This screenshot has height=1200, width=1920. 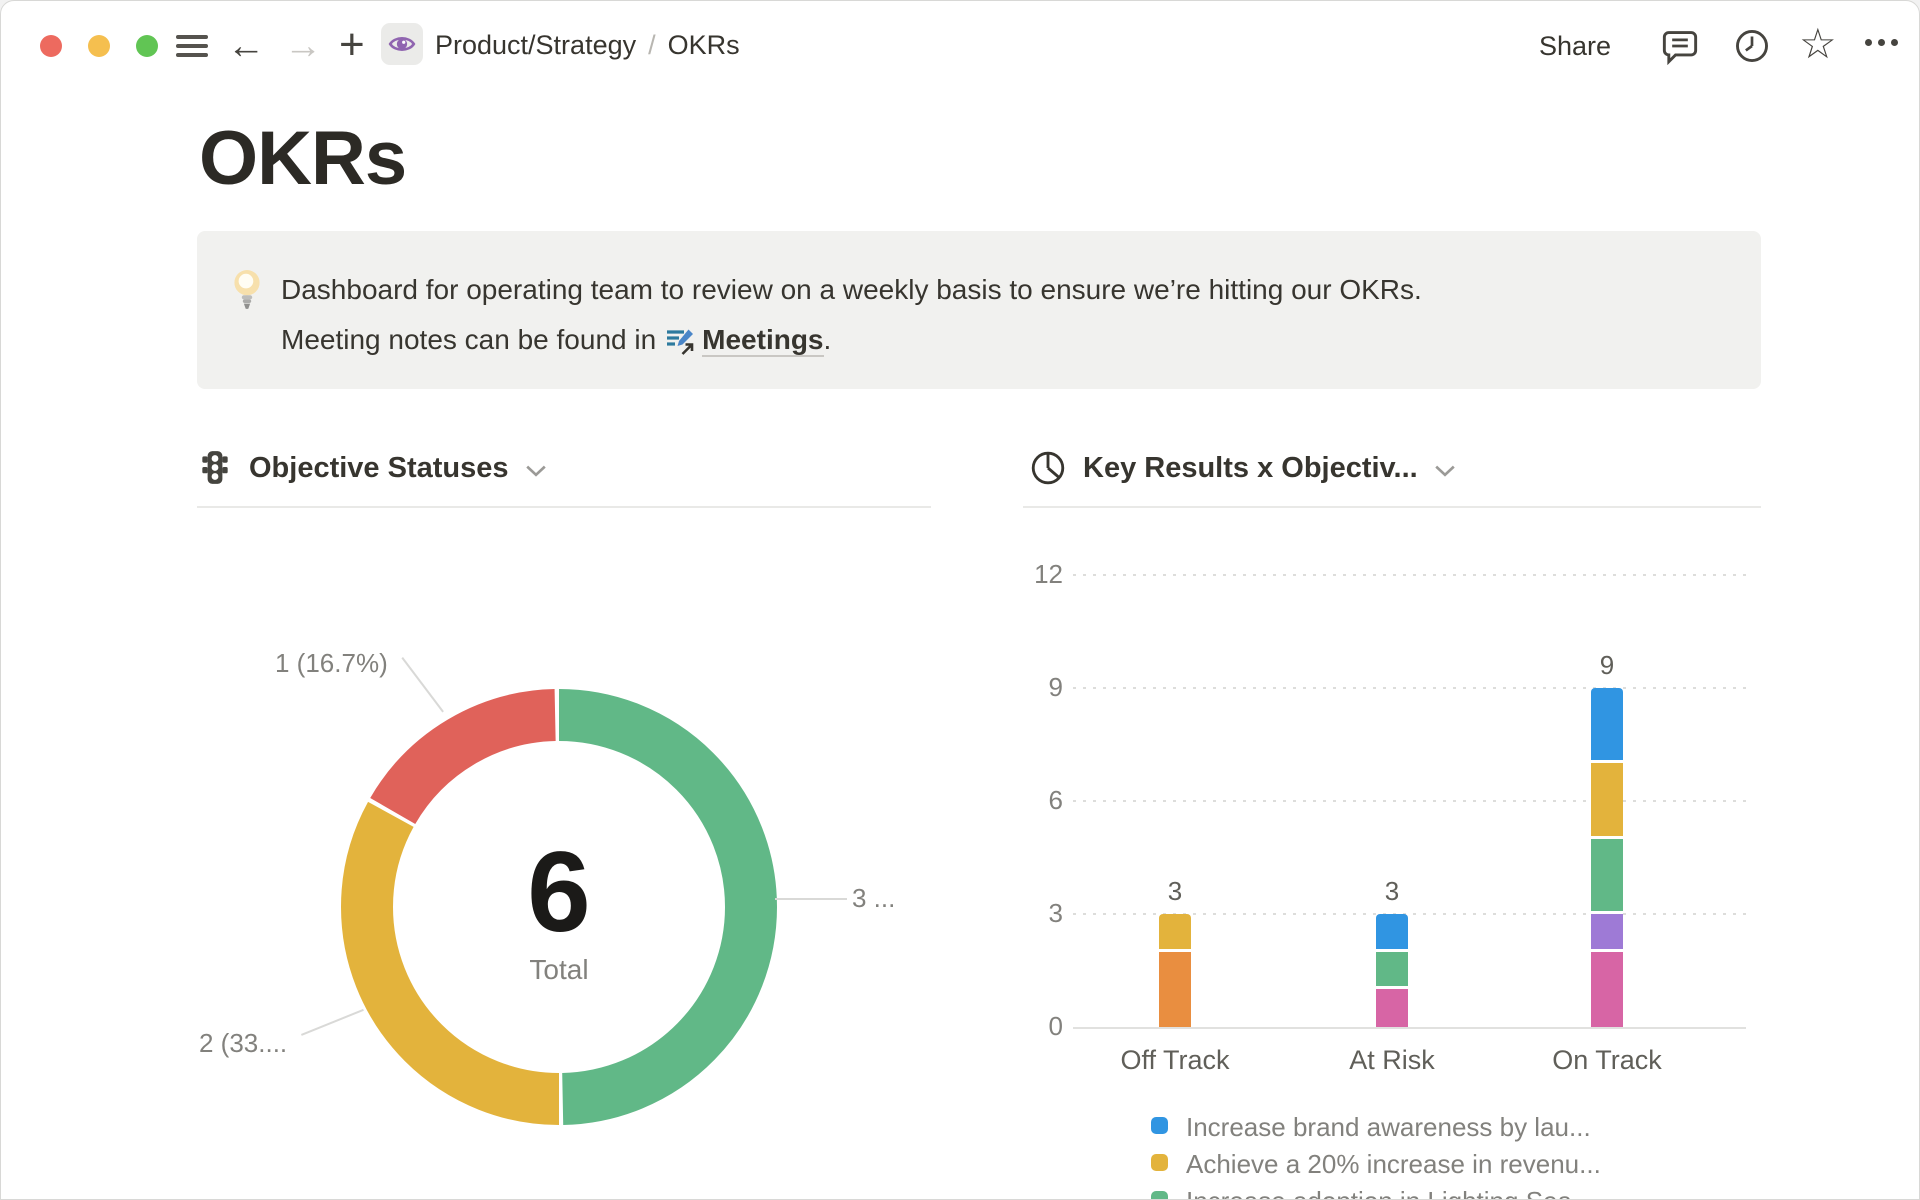 I want to click on x-category-label: Off Track, so click(x=1175, y=1060).